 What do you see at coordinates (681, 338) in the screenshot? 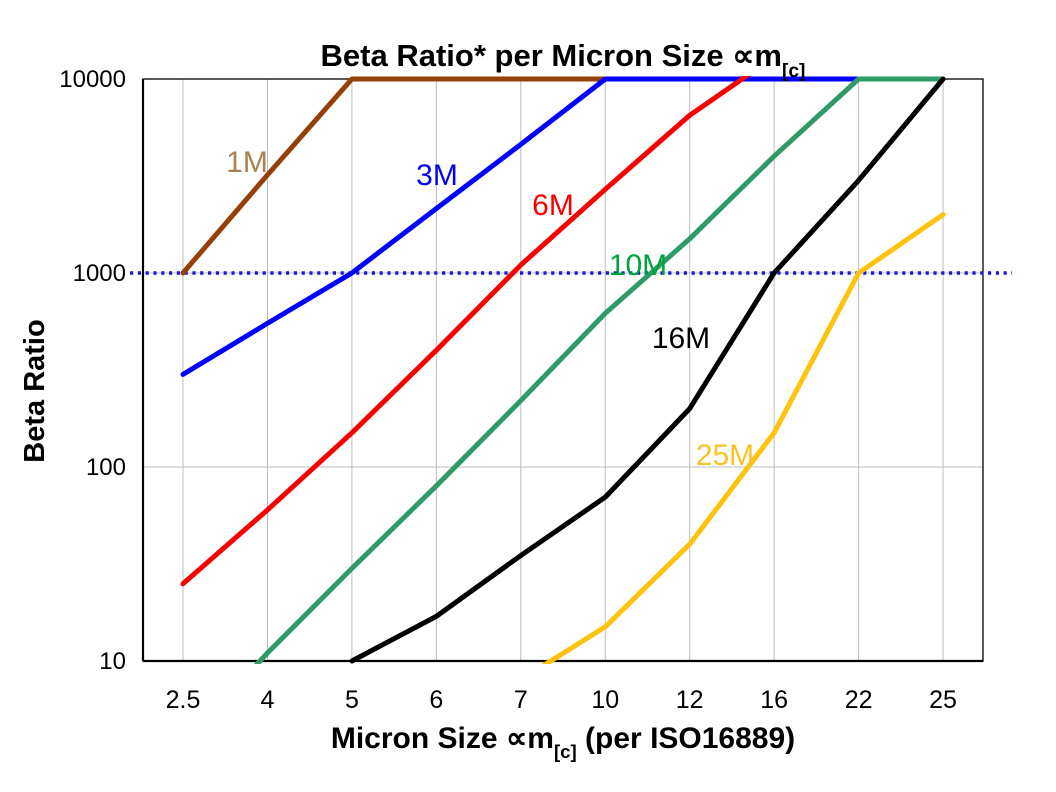
I see `series-label-16M: 16M` at bounding box center [681, 338].